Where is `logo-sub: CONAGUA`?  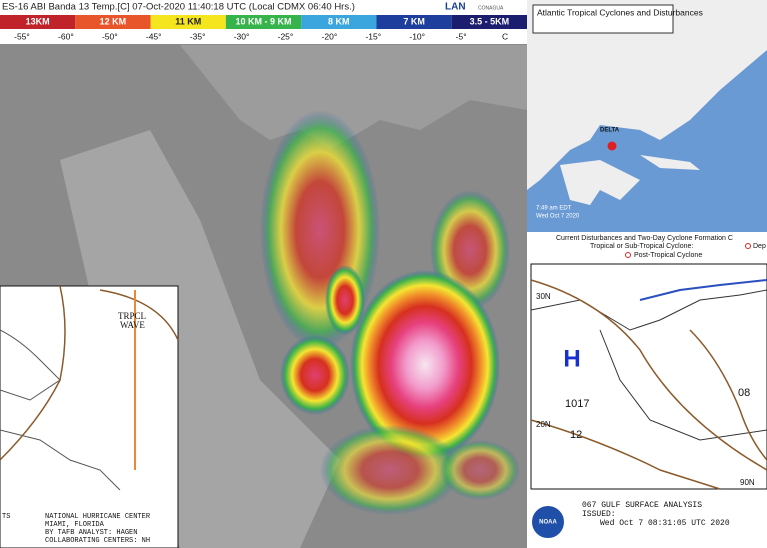 logo-sub: CONAGUA is located at coordinates (491, 8).